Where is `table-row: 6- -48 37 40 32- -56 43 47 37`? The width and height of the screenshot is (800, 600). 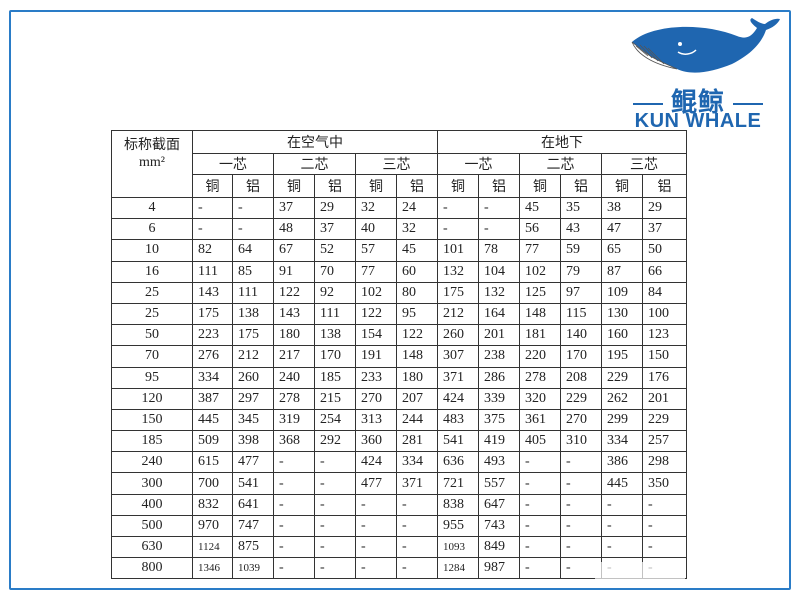
table-row: 6- -48 37 40 32- -56 43 47 37 is located at coordinates (399, 229).